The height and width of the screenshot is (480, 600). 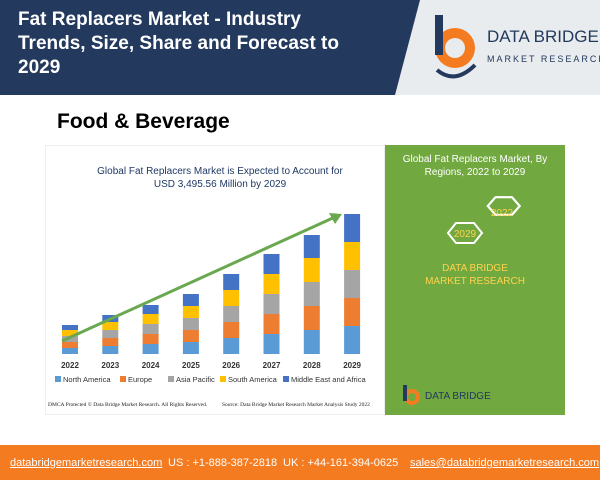 I want to click on website-link: databridgemarketresearch.com, so click(x=86, y=463).